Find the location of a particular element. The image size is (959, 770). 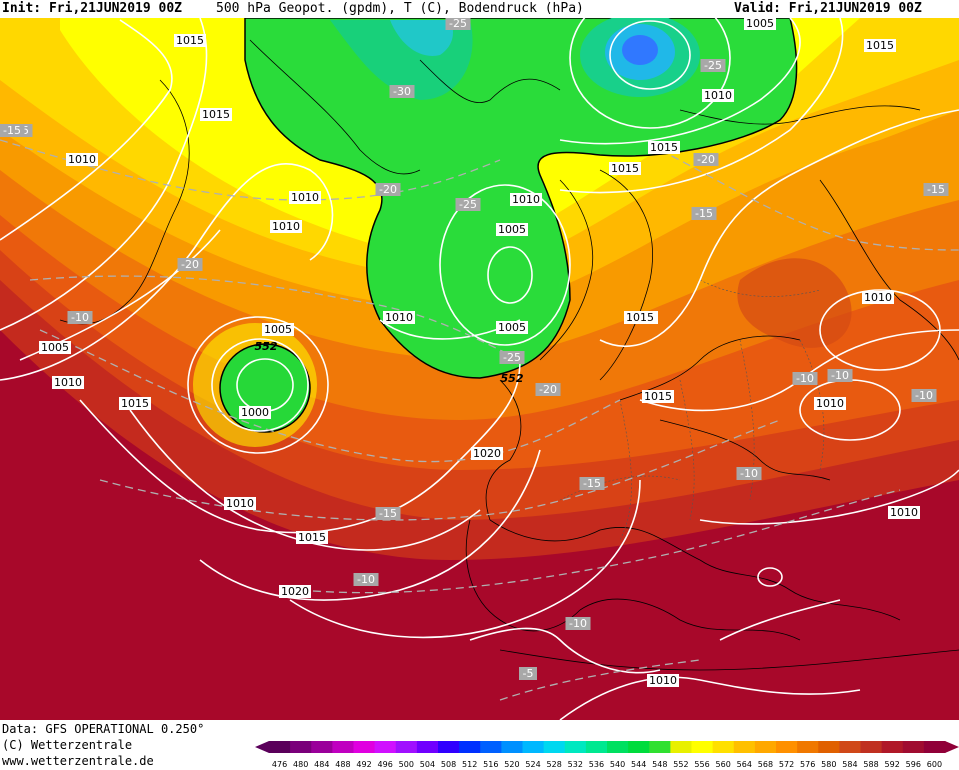

copyright: (C) Wetterzentrale is located at coordinates (67, 745).